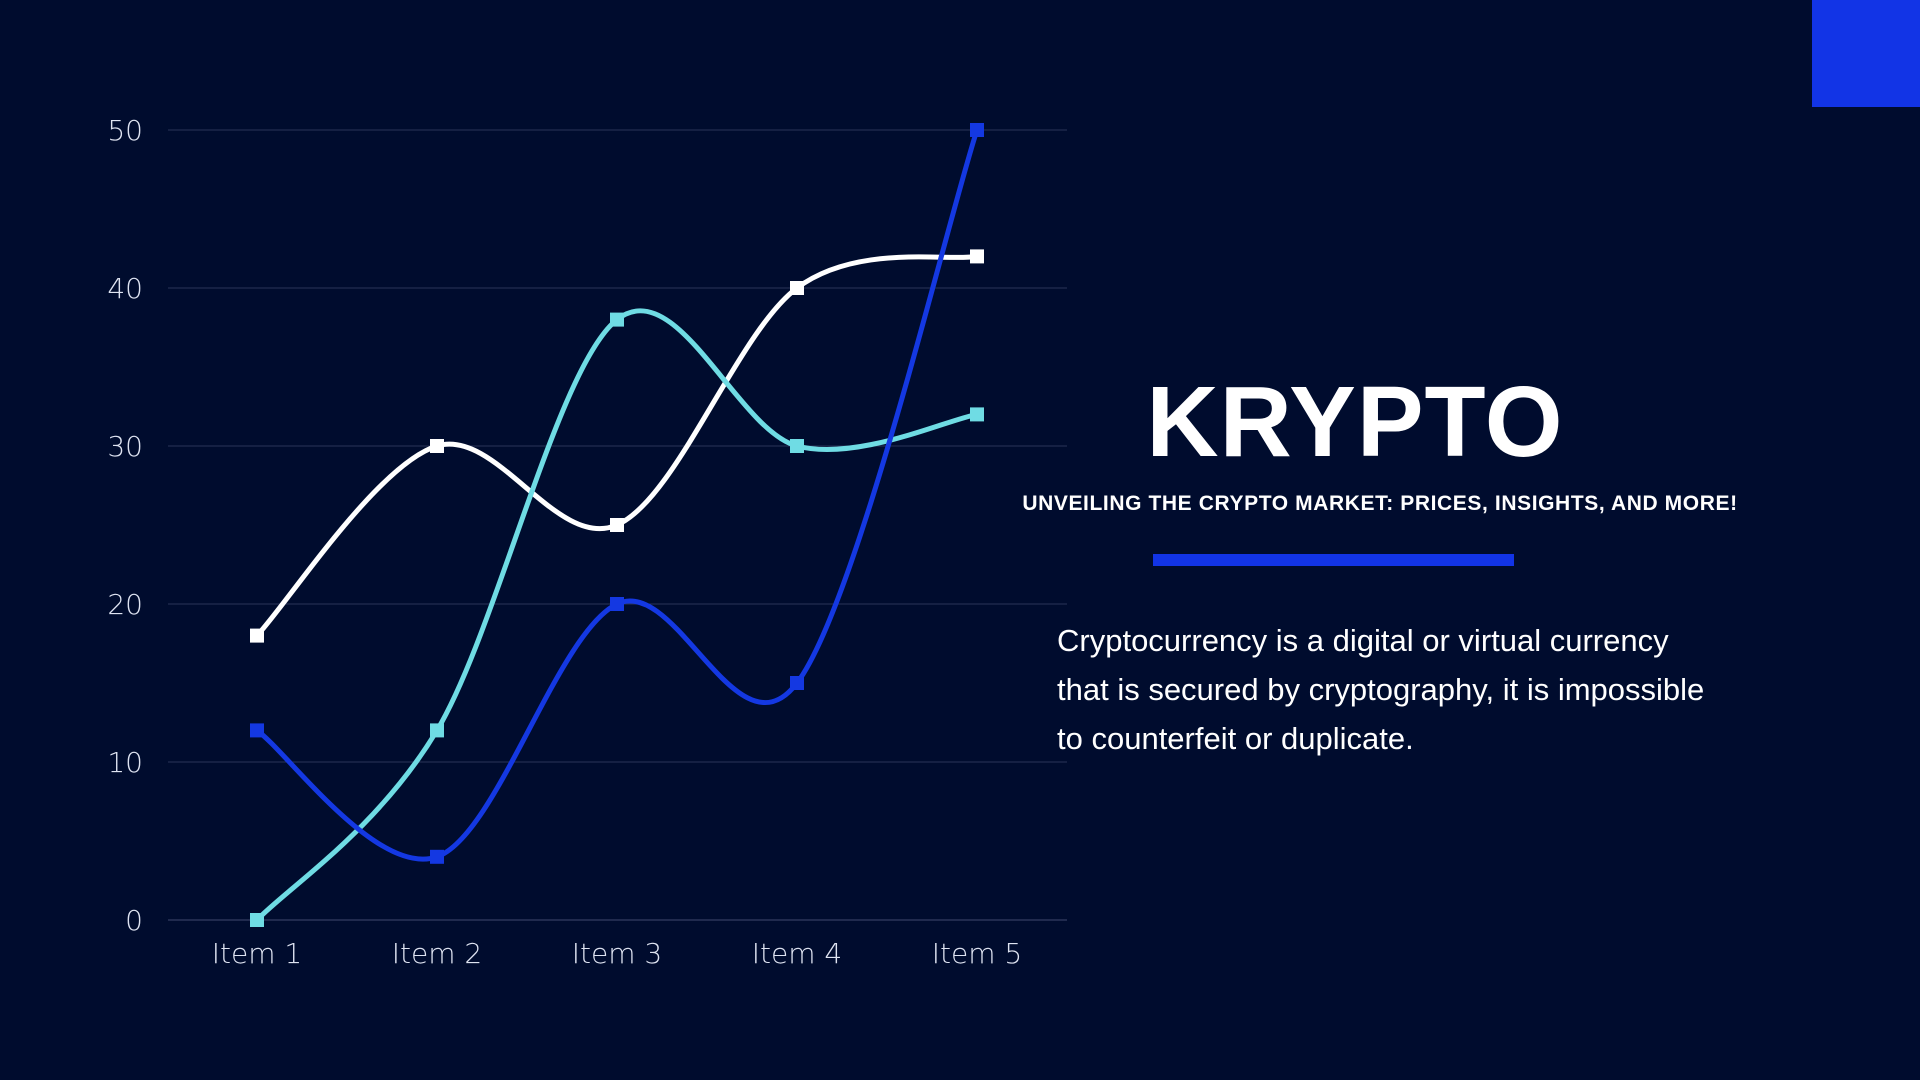 This screenshot has width=1920, height=1080. What do you see at coordinates (257, 953) in the screenshot?
I see `x-tick-label-1: Item 1` at bounding box center [257, 953].